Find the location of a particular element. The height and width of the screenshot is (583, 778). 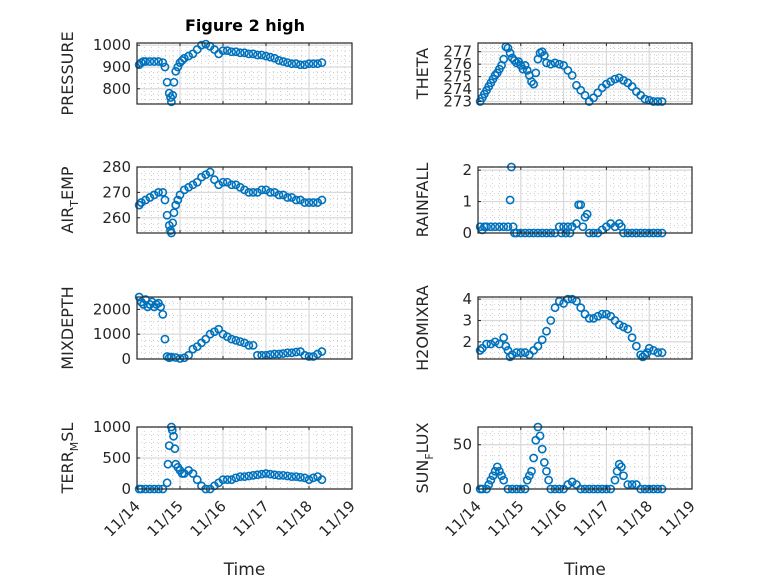

panel-rainfall: 0 1 2 RAINFALL is located at coordinates (553, 201).